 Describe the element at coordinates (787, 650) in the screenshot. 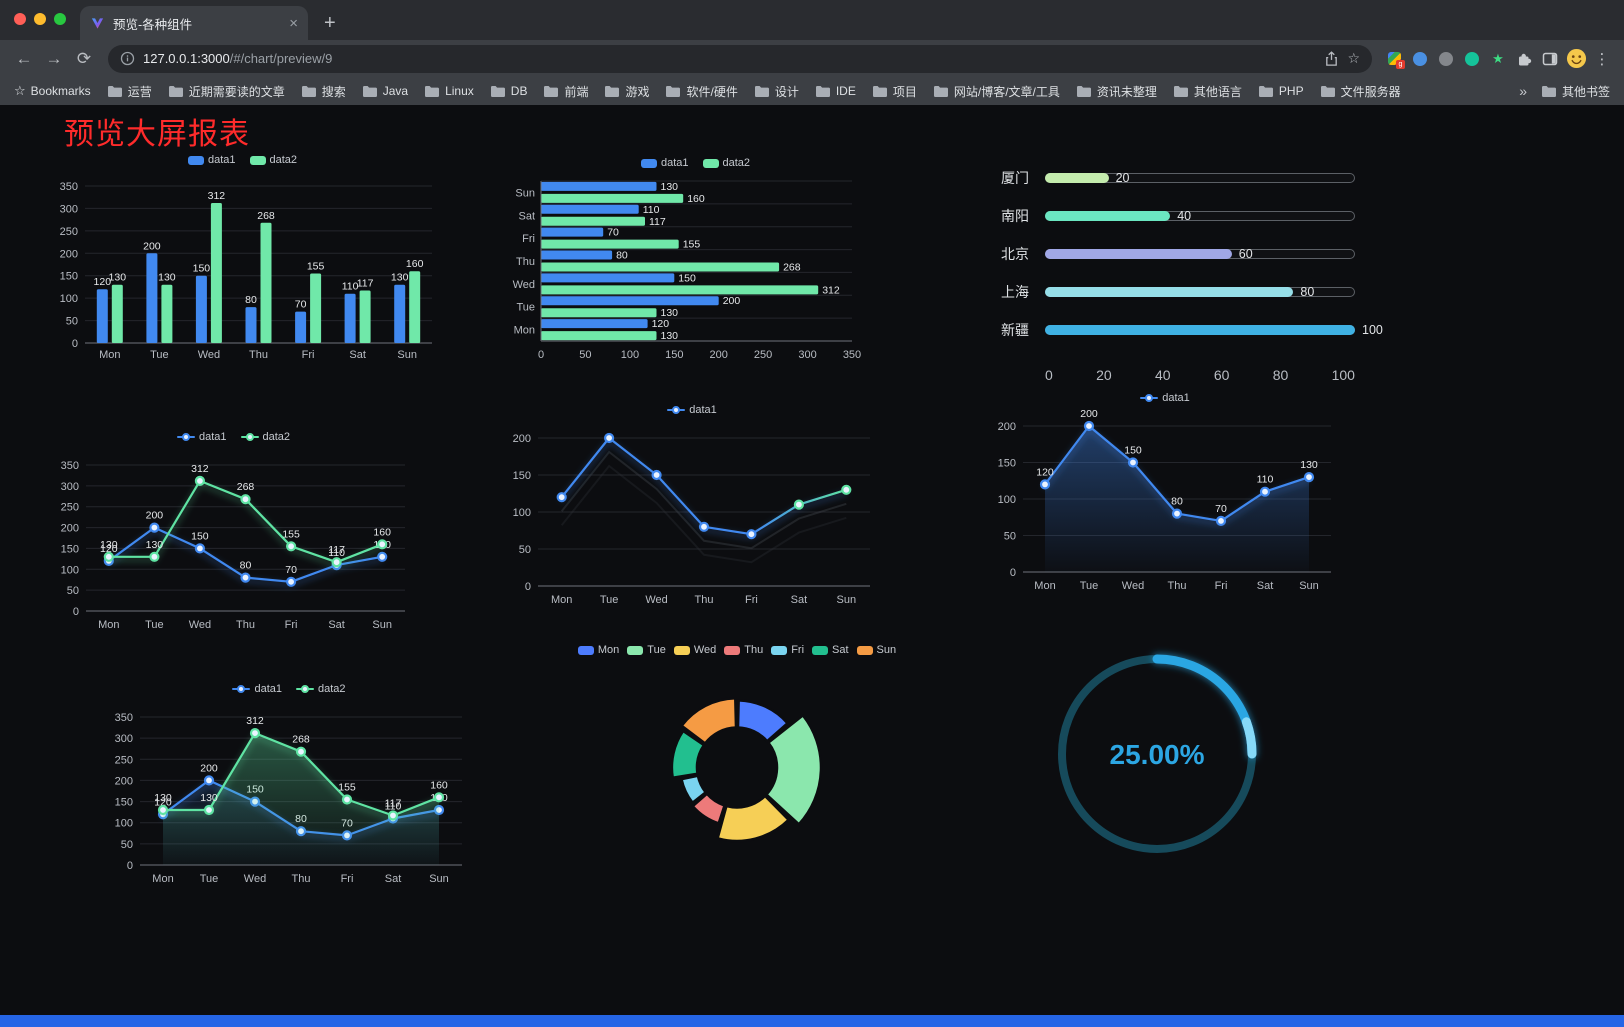

I see `legend-item: Fri` at that location.